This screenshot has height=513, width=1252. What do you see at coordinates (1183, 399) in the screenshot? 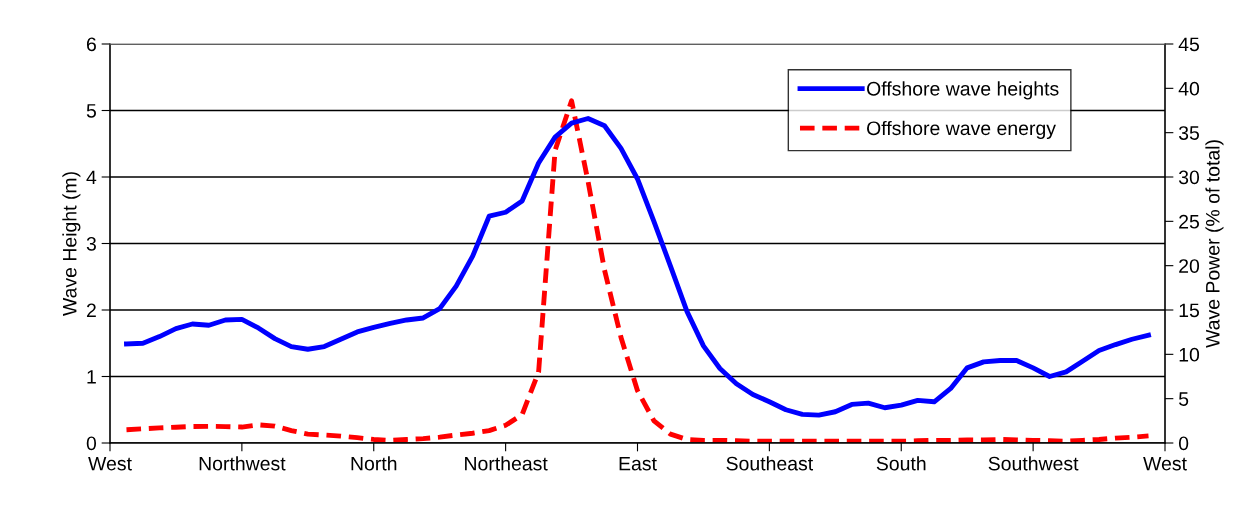
I see `y2-tick-label: 5` at bounding box center [1183, 399].